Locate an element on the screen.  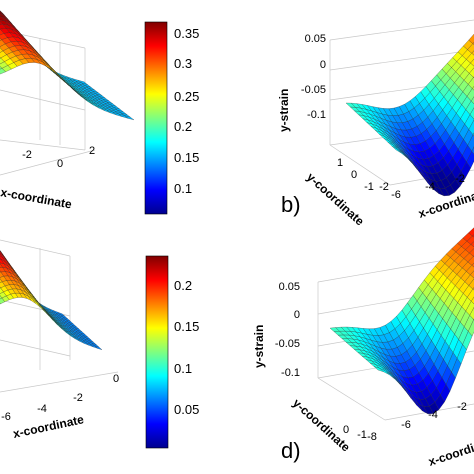
panel-b-label: b) is located at coordinates (291, 204).